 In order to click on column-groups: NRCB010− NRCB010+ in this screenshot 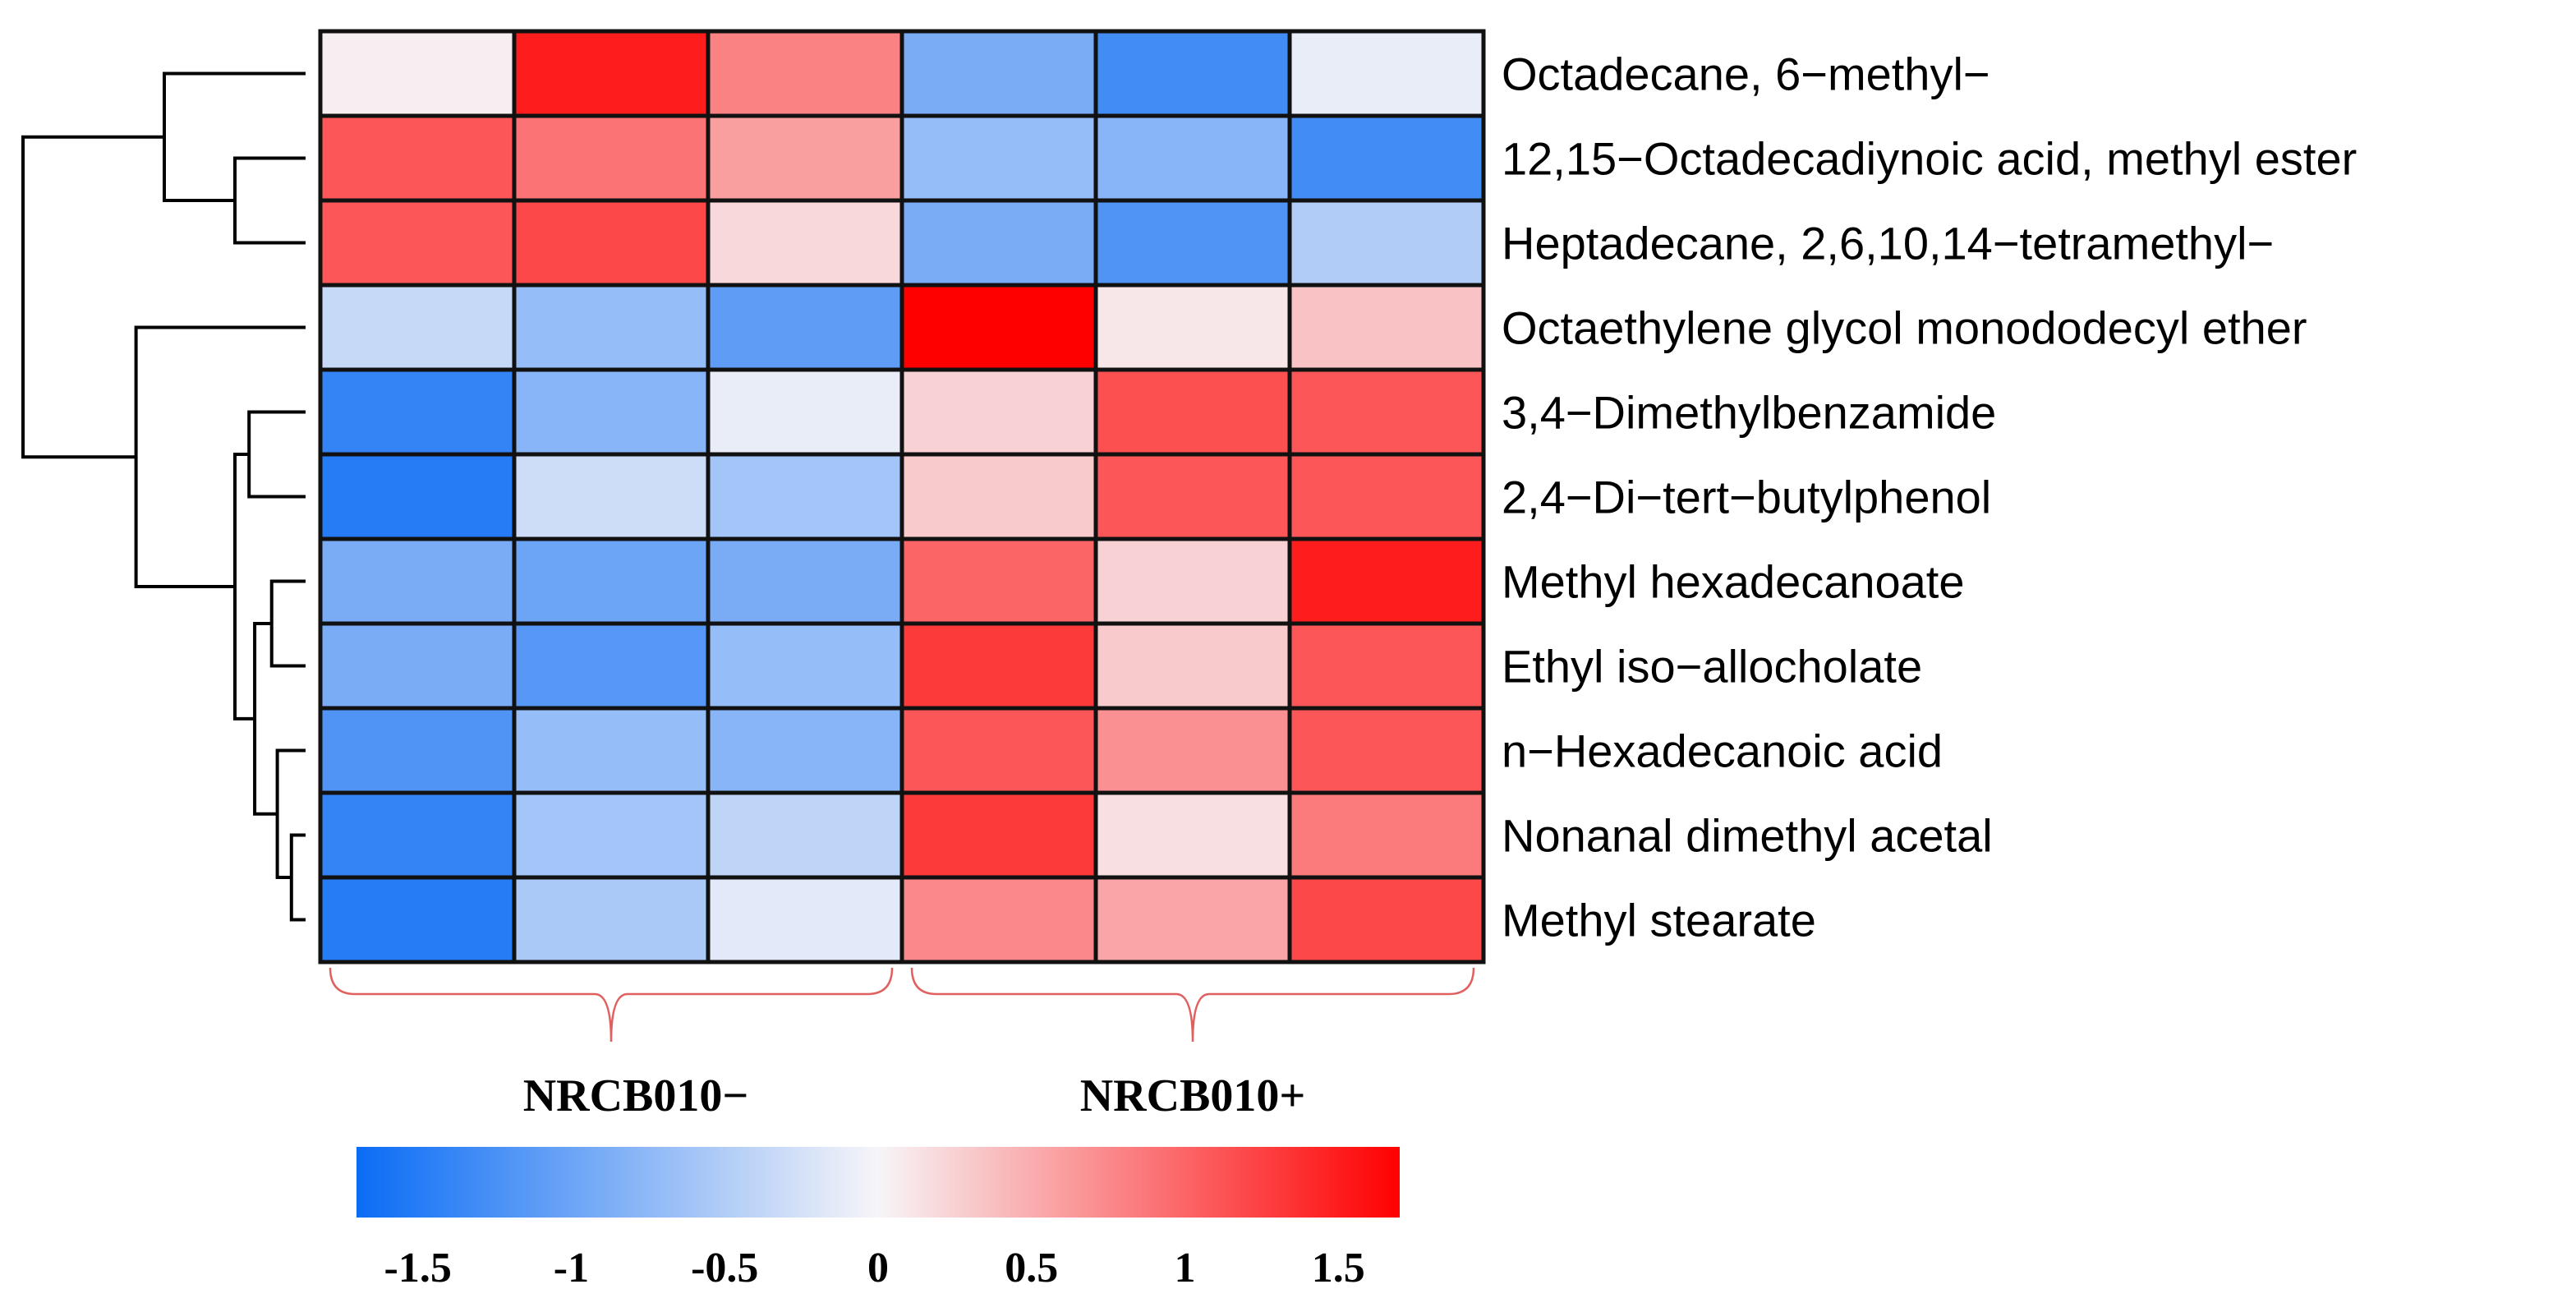, I will do `click(902, 1044)`.